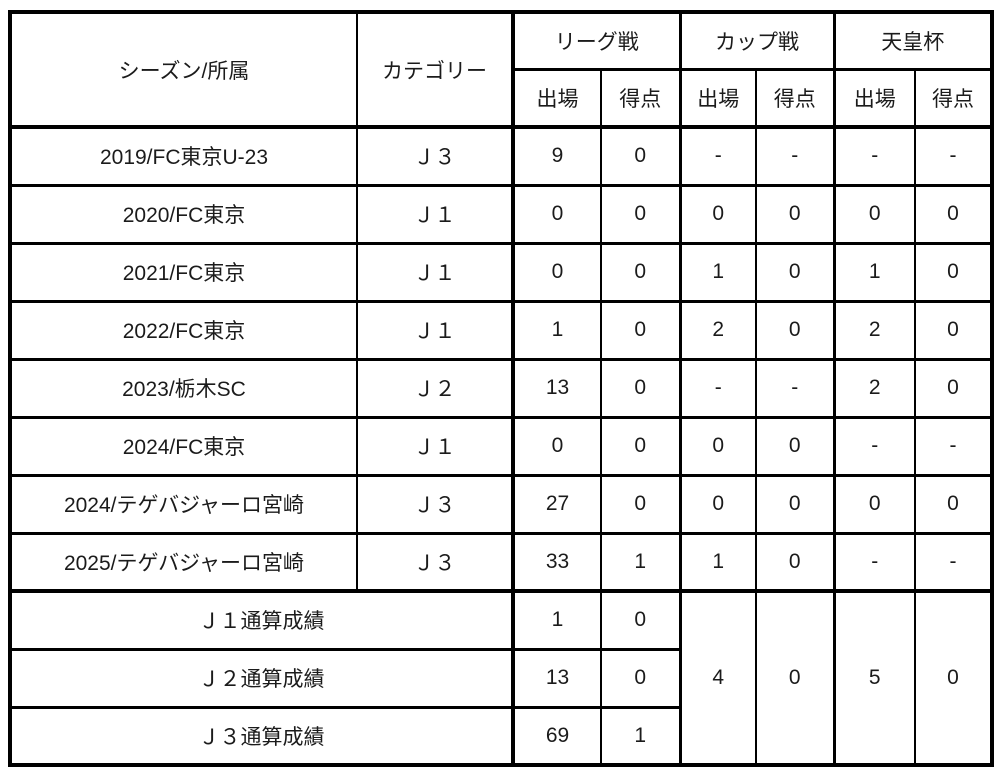  Describe the element at coordinates (874, 97) in the screenshot. I see `emperor-apps-header: 出場` at that location.